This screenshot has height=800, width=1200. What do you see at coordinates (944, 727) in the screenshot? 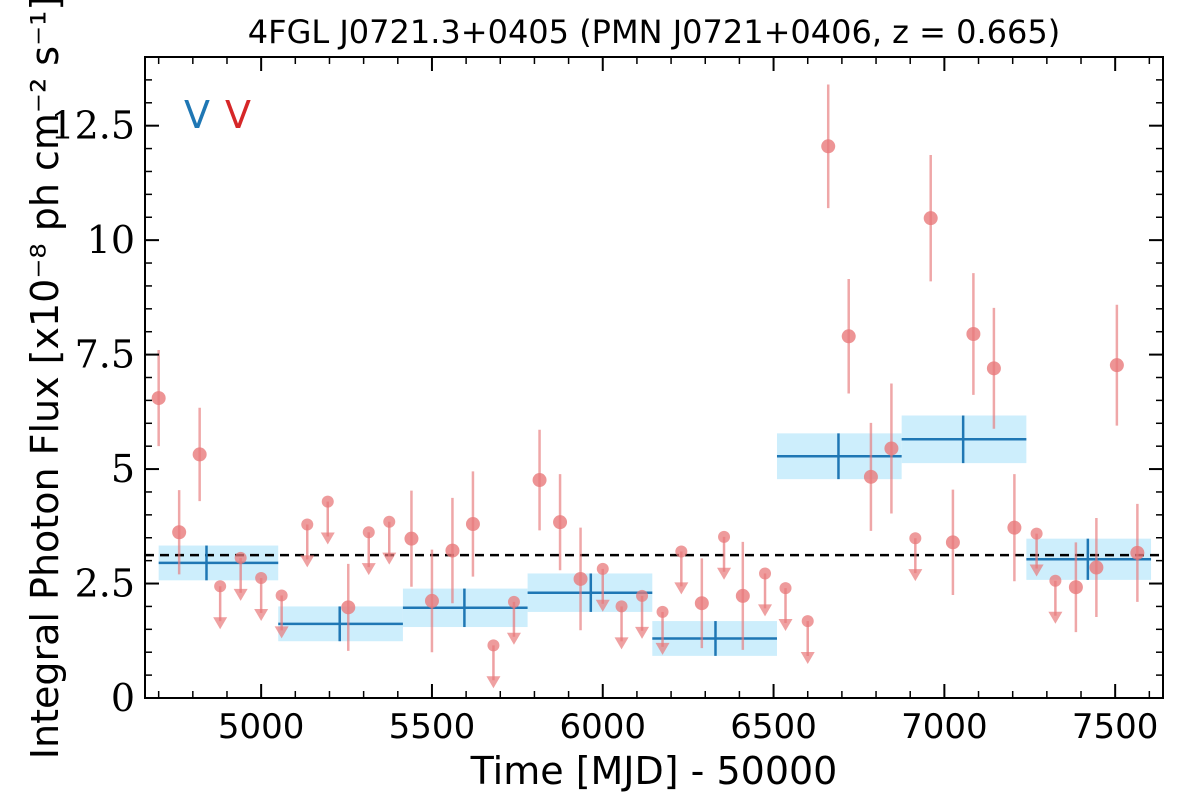
I see `x-tick-label: 7000` at bounding box center [944, 727].